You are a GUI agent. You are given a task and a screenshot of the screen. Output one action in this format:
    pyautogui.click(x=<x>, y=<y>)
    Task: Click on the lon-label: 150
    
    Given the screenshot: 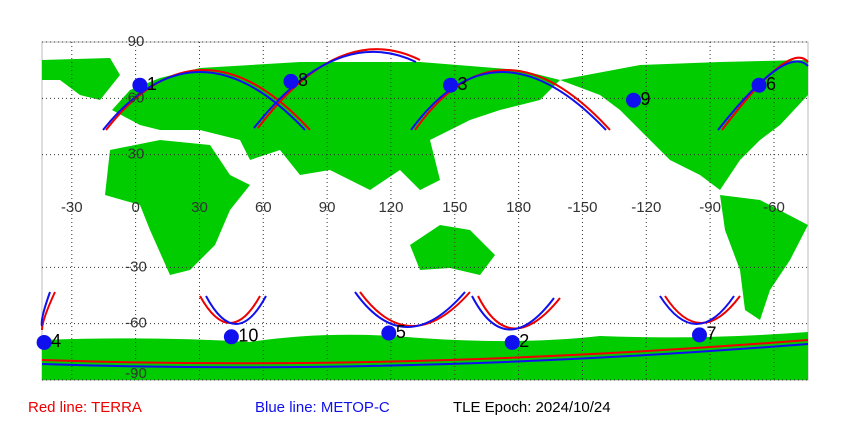 What is the action you would take?
    pyautogui.click(x=454, y=207)
    